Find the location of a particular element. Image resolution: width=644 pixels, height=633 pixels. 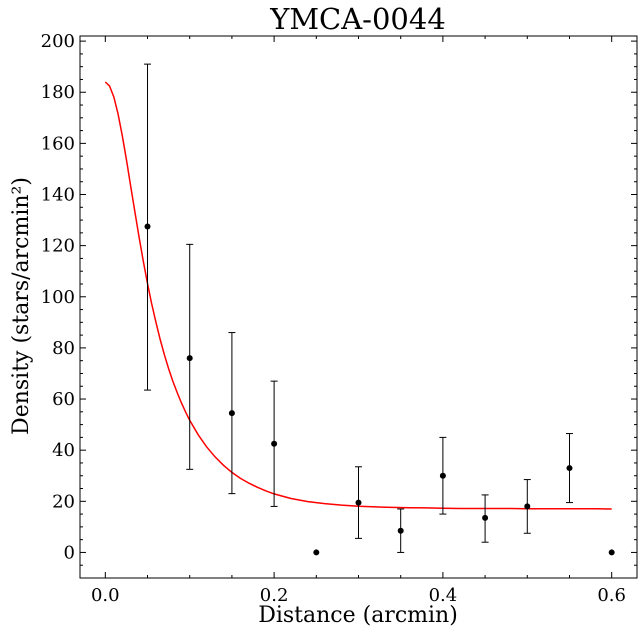

x-tick-label: 0.4 is located at coordinates (443, 595).